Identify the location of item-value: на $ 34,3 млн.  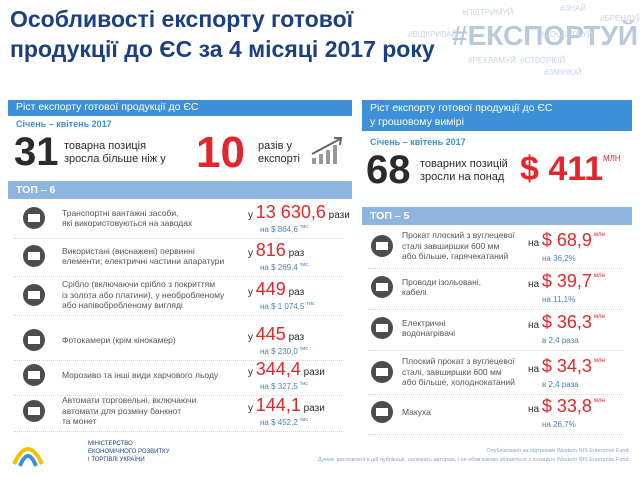
(566, 366).